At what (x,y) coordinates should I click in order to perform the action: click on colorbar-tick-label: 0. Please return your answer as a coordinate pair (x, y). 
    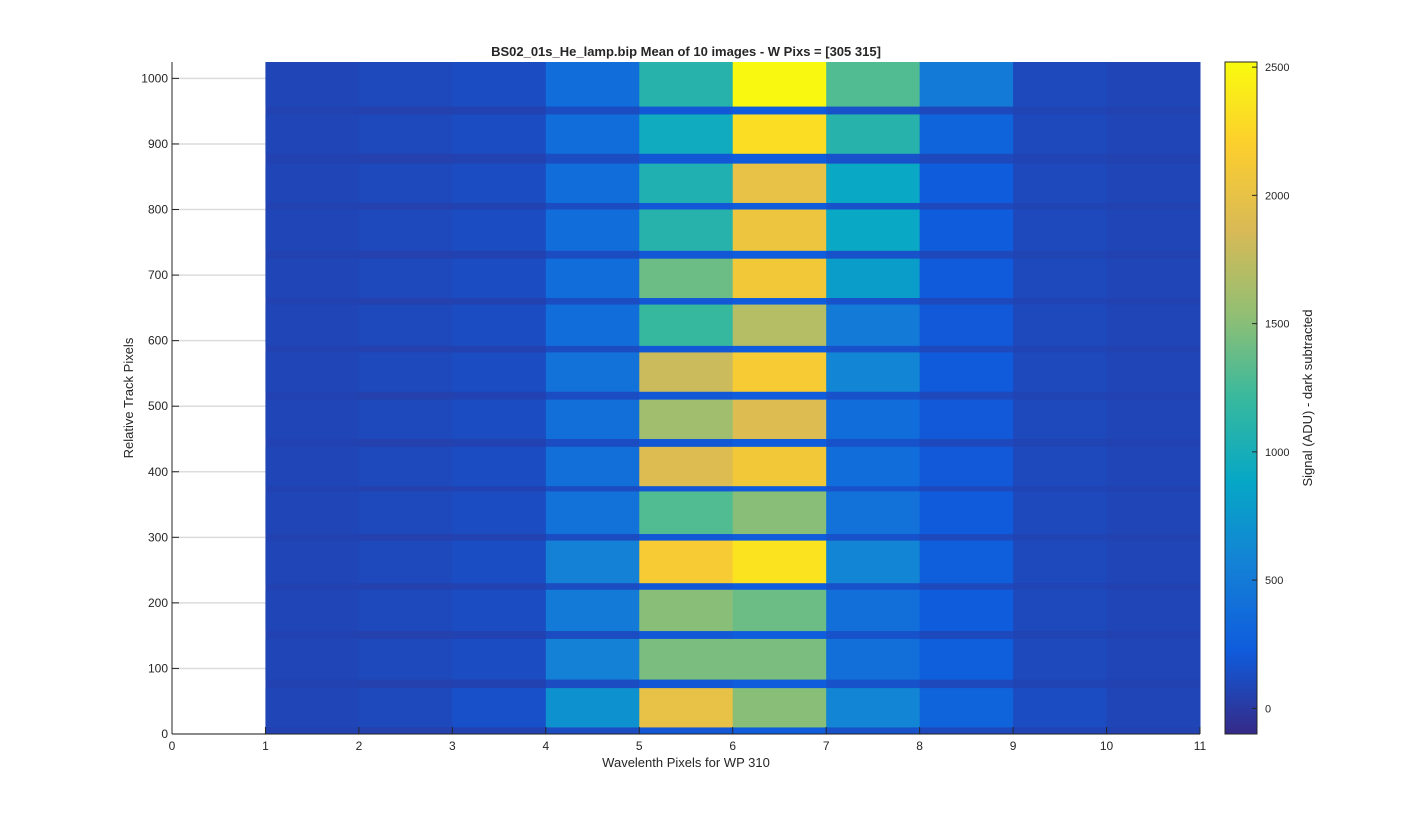
    Looking at the image, I should click on (1268, 709).